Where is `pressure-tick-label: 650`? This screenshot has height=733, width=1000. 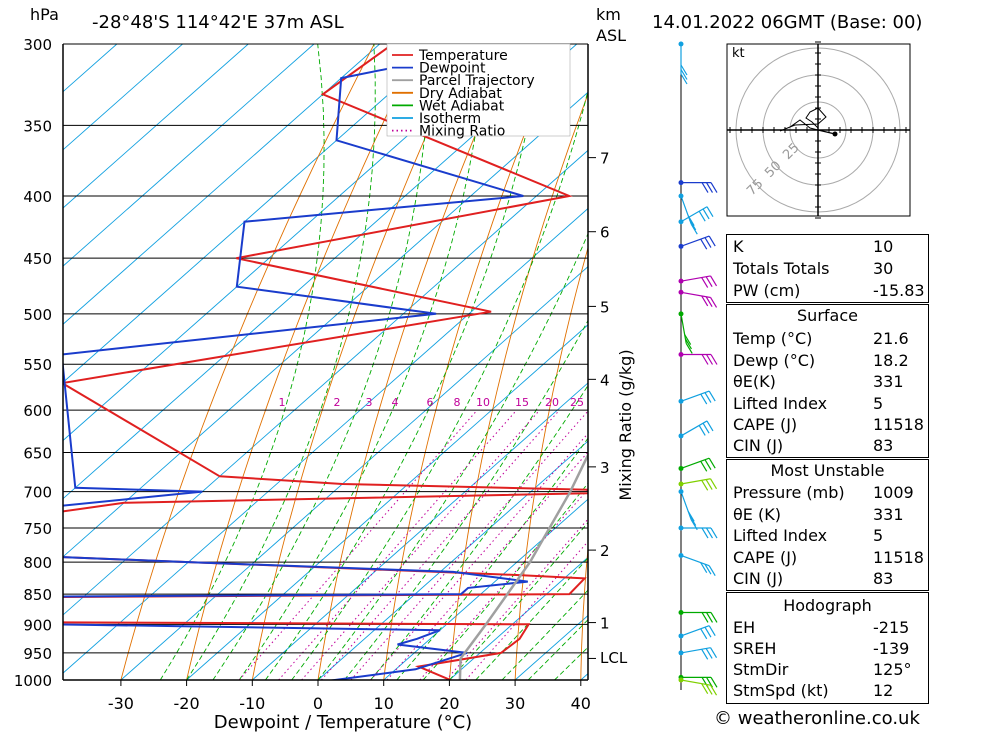
pressure-tick-label: 650 is located at coordinates (37, 453).